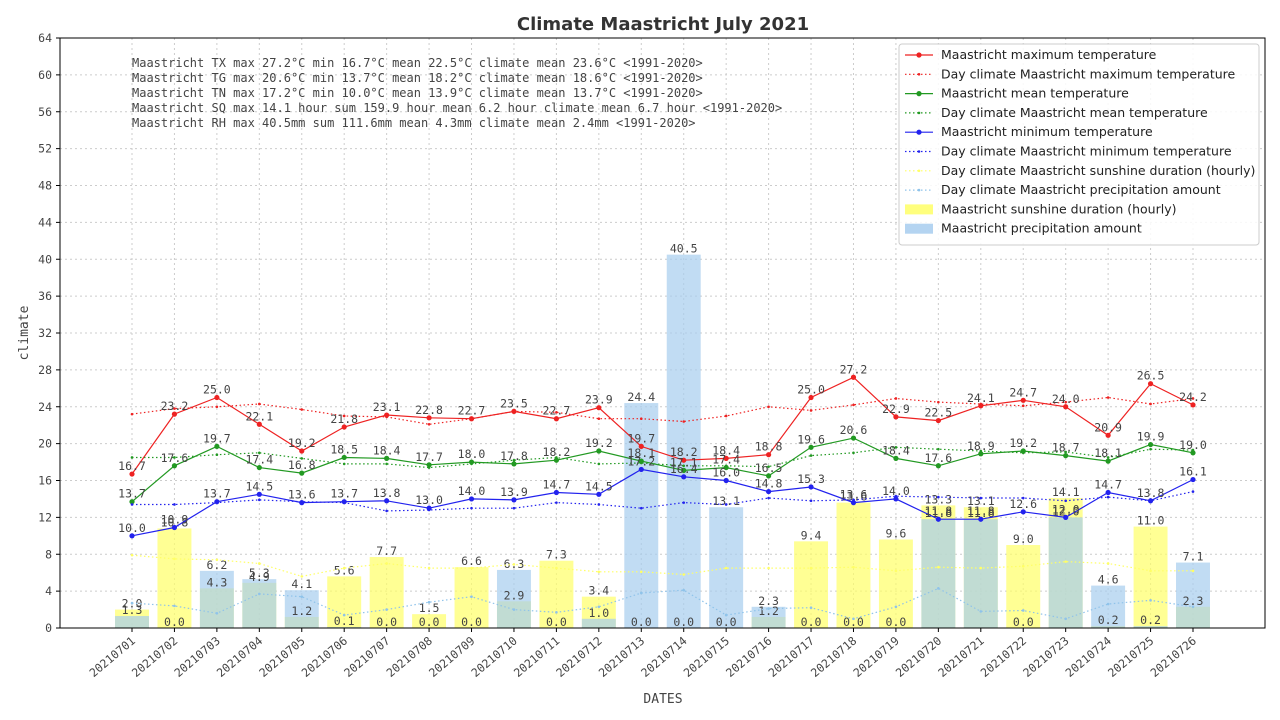 The width and height of the screenshot is (1280, 720). I want to click on point-value-label: 12.0, so click(1066, 509).